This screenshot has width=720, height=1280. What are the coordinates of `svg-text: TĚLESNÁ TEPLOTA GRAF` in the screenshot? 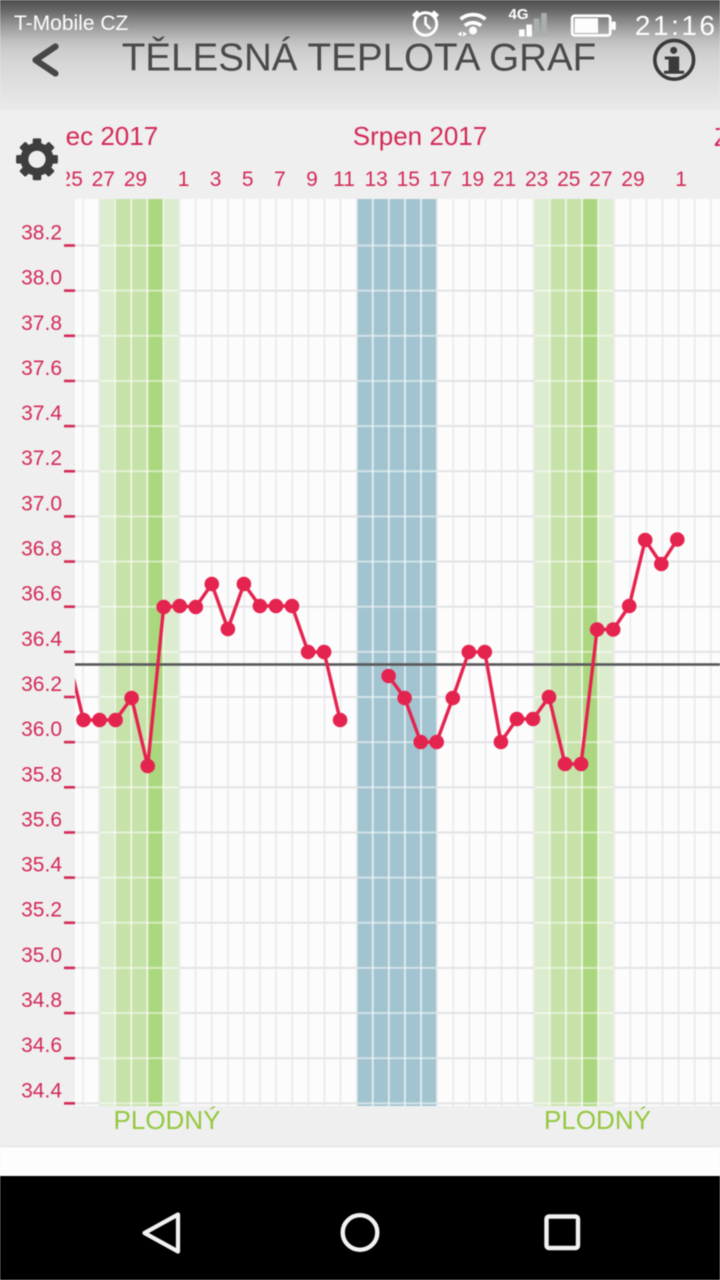 It's located at (359, 58).